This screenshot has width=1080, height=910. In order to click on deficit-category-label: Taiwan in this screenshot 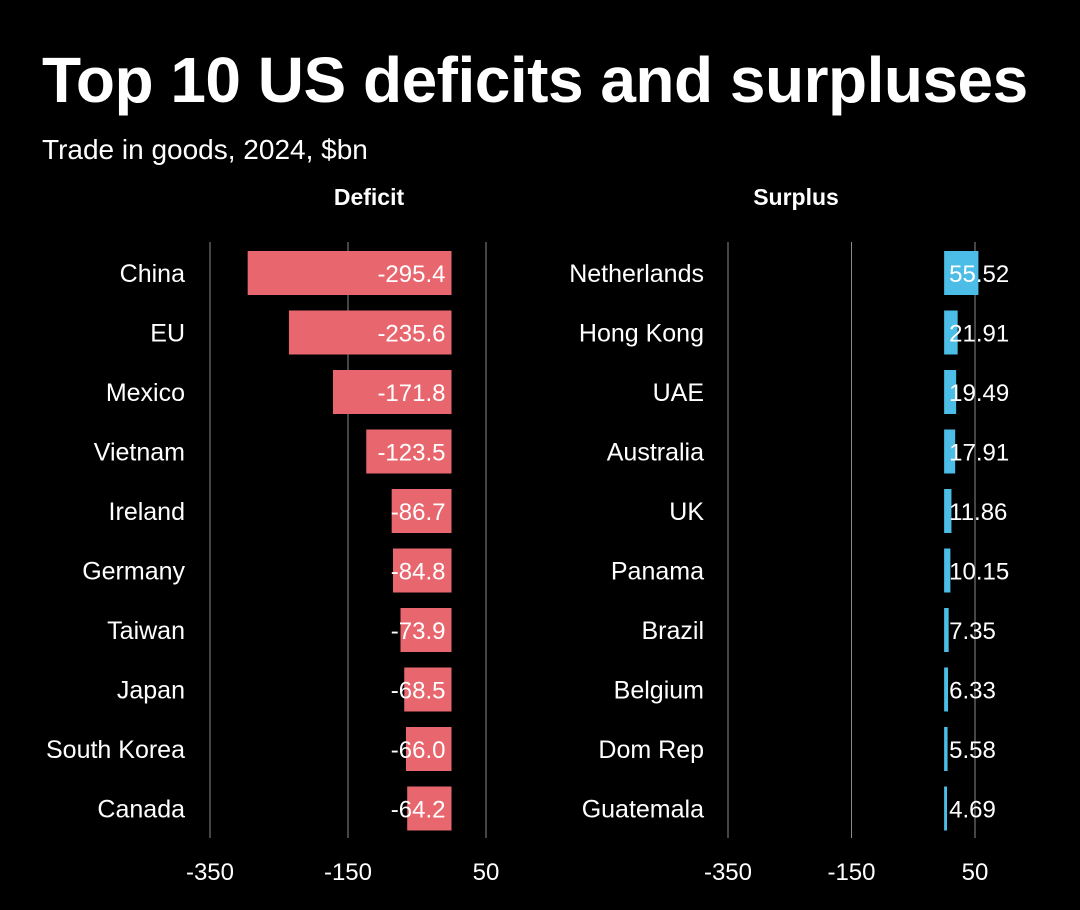, I will do `click(146, 631)`.